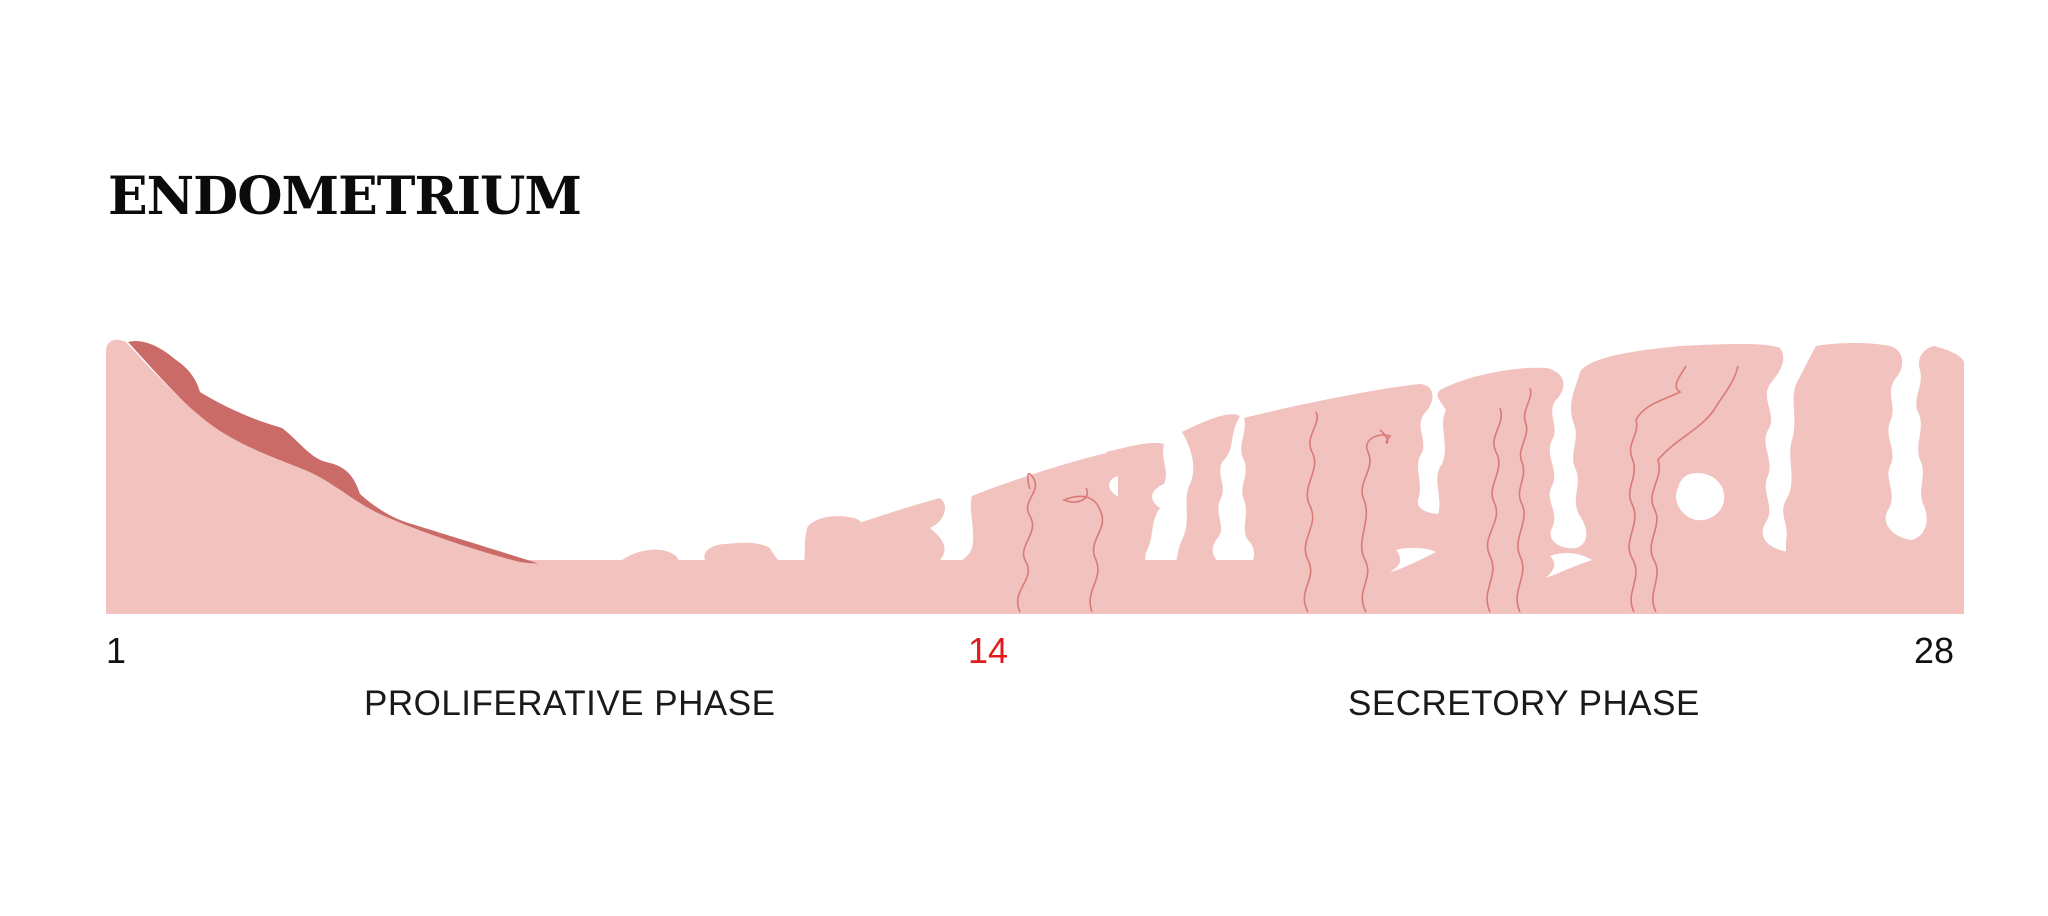  Describe the element at coordinates (337, 455) in the screenshot. I see `shedding-layer` at that location.